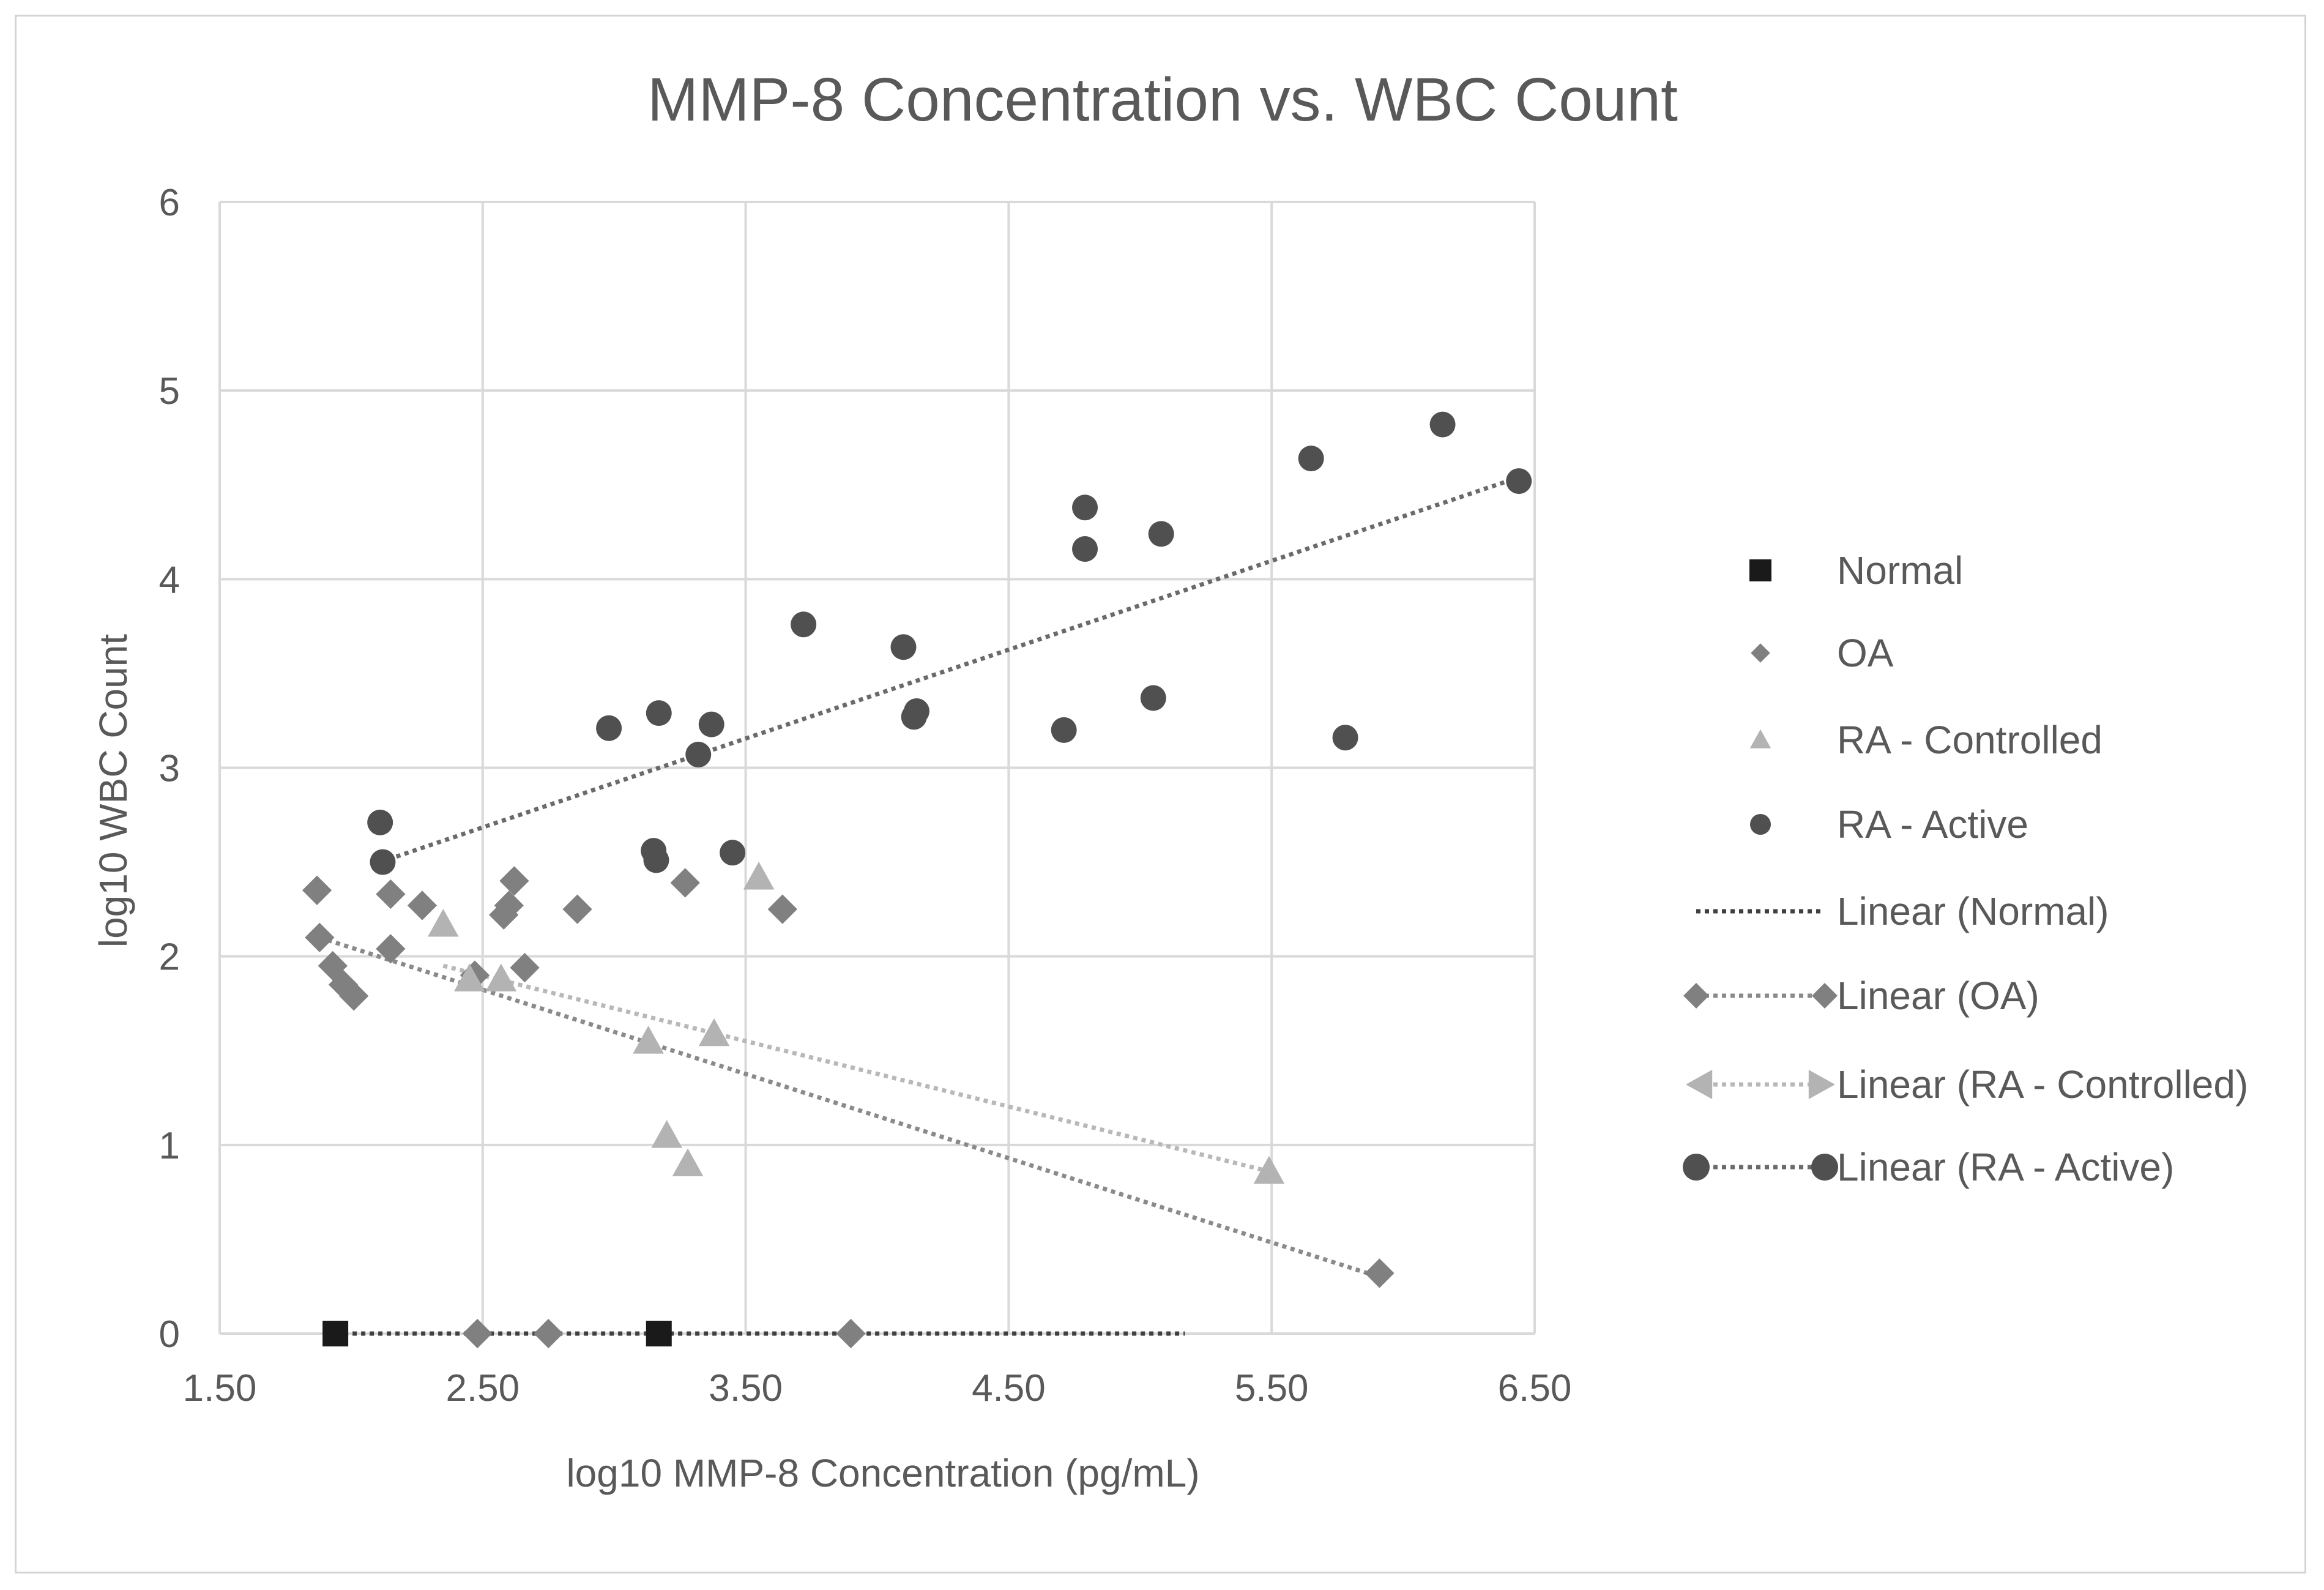 This screenshot has height=1590, width=2324. What do you see at coordinates (1760, 653) in the screenshot?
I see `legend-marker-oa` at bounding box center [1760, 653].